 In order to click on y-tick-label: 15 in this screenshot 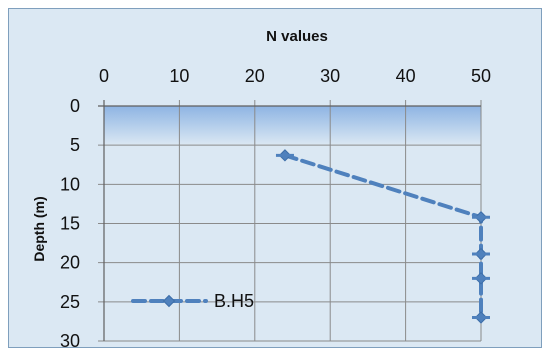, I will do `click(70, 224)`.